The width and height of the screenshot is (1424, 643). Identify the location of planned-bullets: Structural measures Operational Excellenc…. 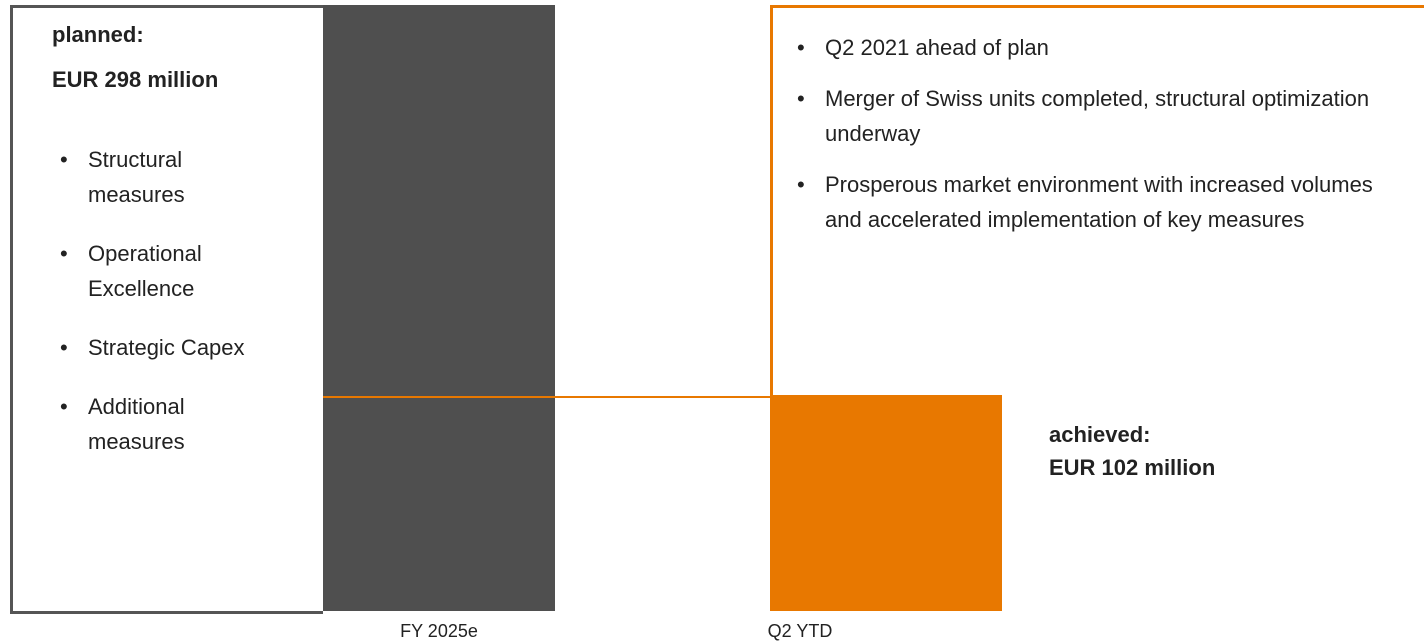
(155, 312).